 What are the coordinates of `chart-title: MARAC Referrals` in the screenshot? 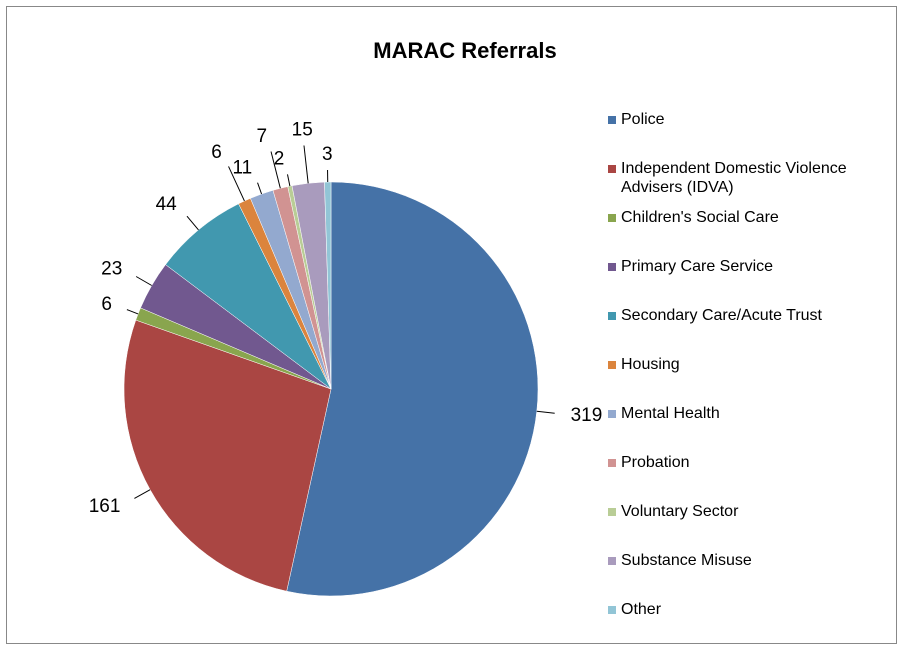 It's located at (464, 50).